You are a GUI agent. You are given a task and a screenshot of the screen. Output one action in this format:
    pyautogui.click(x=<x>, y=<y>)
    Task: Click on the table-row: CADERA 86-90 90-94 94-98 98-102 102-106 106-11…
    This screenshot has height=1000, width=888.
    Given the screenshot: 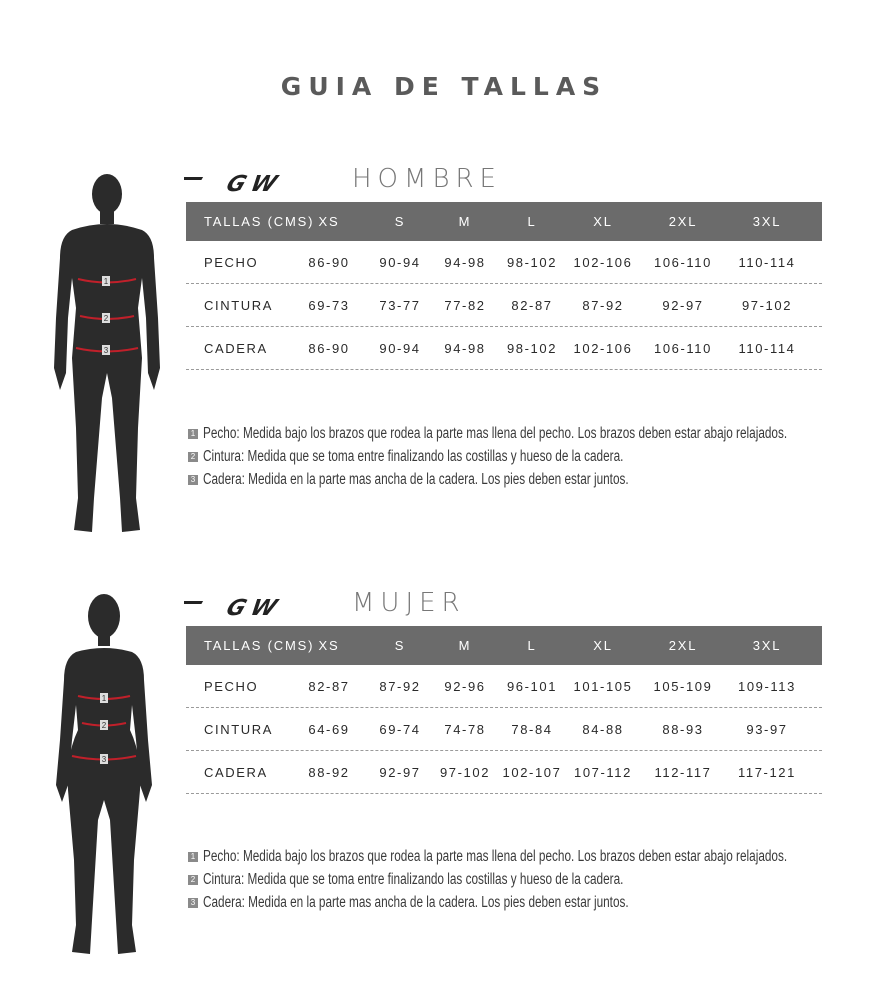 What is the action you would take?
    pyautogui.click(x=504, y=348)
    